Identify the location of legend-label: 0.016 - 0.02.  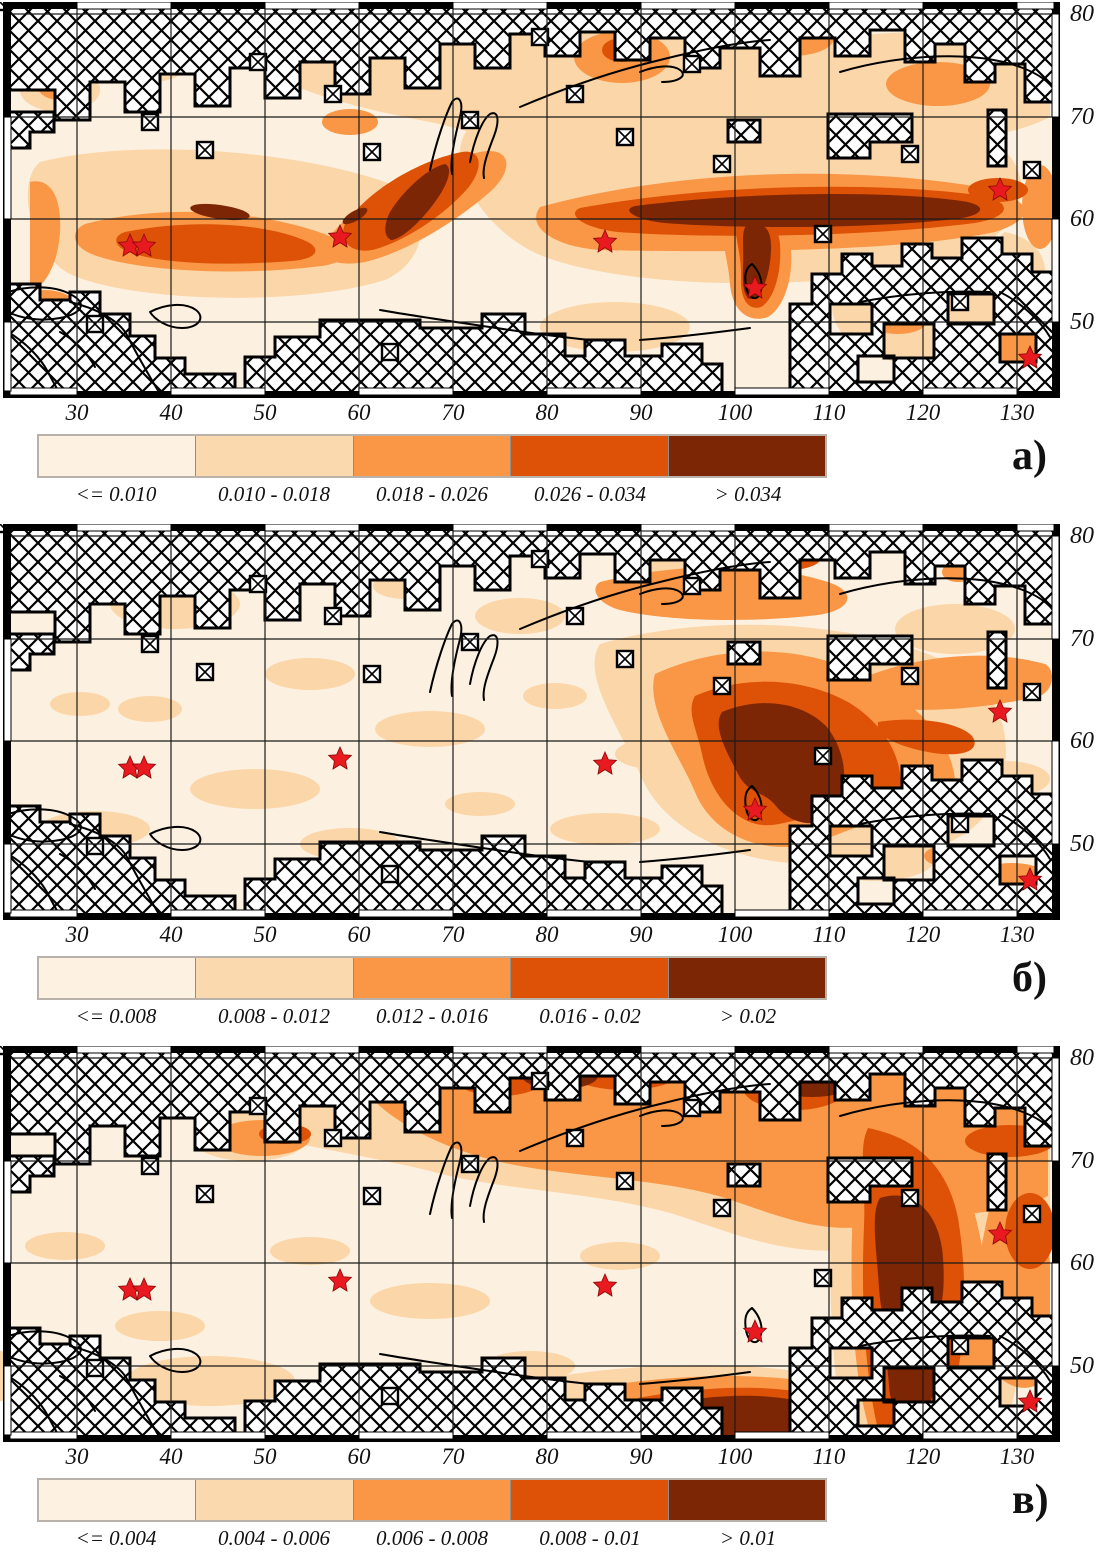
(590, 1016).